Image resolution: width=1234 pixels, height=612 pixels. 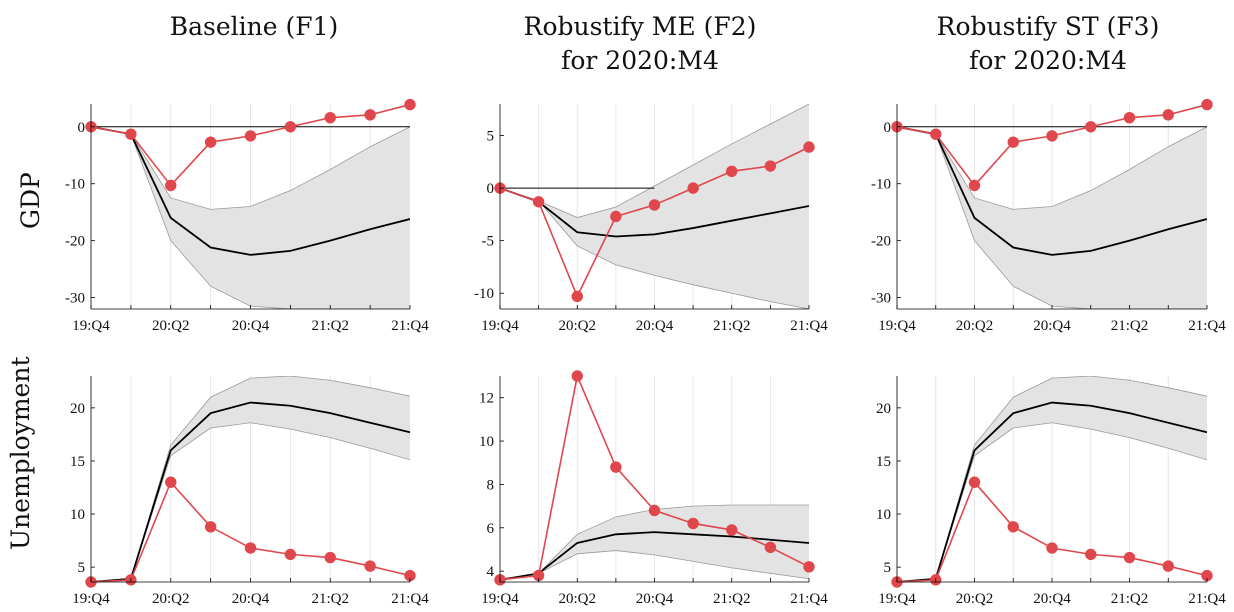 What do you see at coordinates (486, 399) in the screenshot?
I see `y-tick-label: 12` at bounding box center [486, 399].